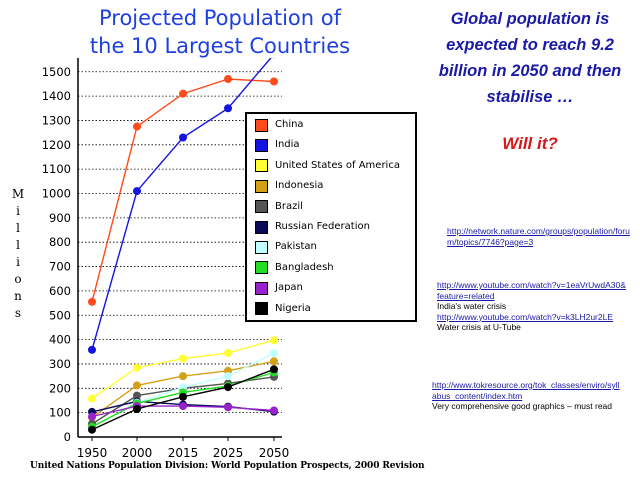 This screenshot has width=640, height=480. Describe the element at coordinates (60, 315) in the screenshot. I see `y-tick-label: 500` at that location.